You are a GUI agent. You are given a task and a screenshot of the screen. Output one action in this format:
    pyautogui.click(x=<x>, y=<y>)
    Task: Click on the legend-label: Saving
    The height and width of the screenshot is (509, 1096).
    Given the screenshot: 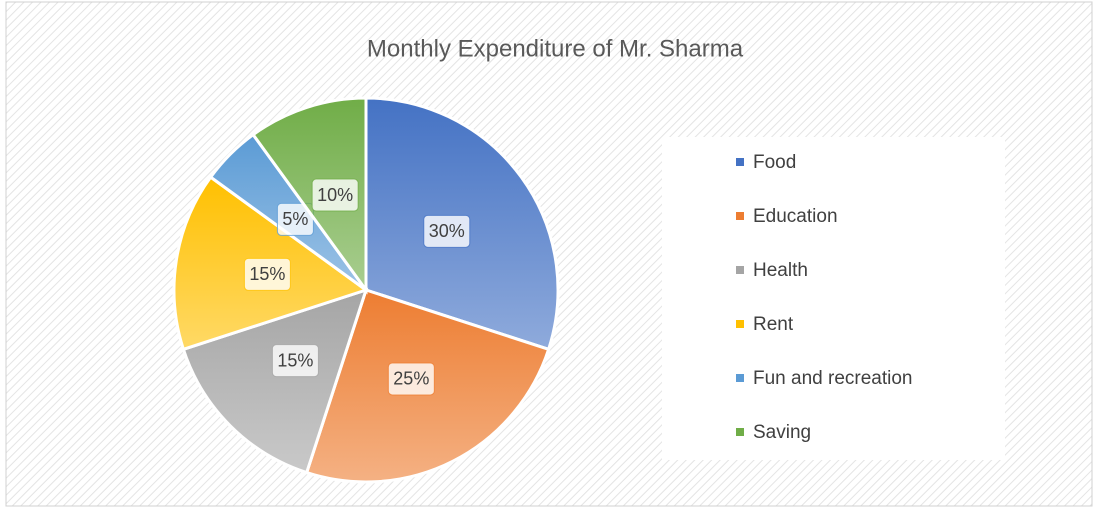 What is the action you would take?
    pyautogui.click(x=782, y=432)
    